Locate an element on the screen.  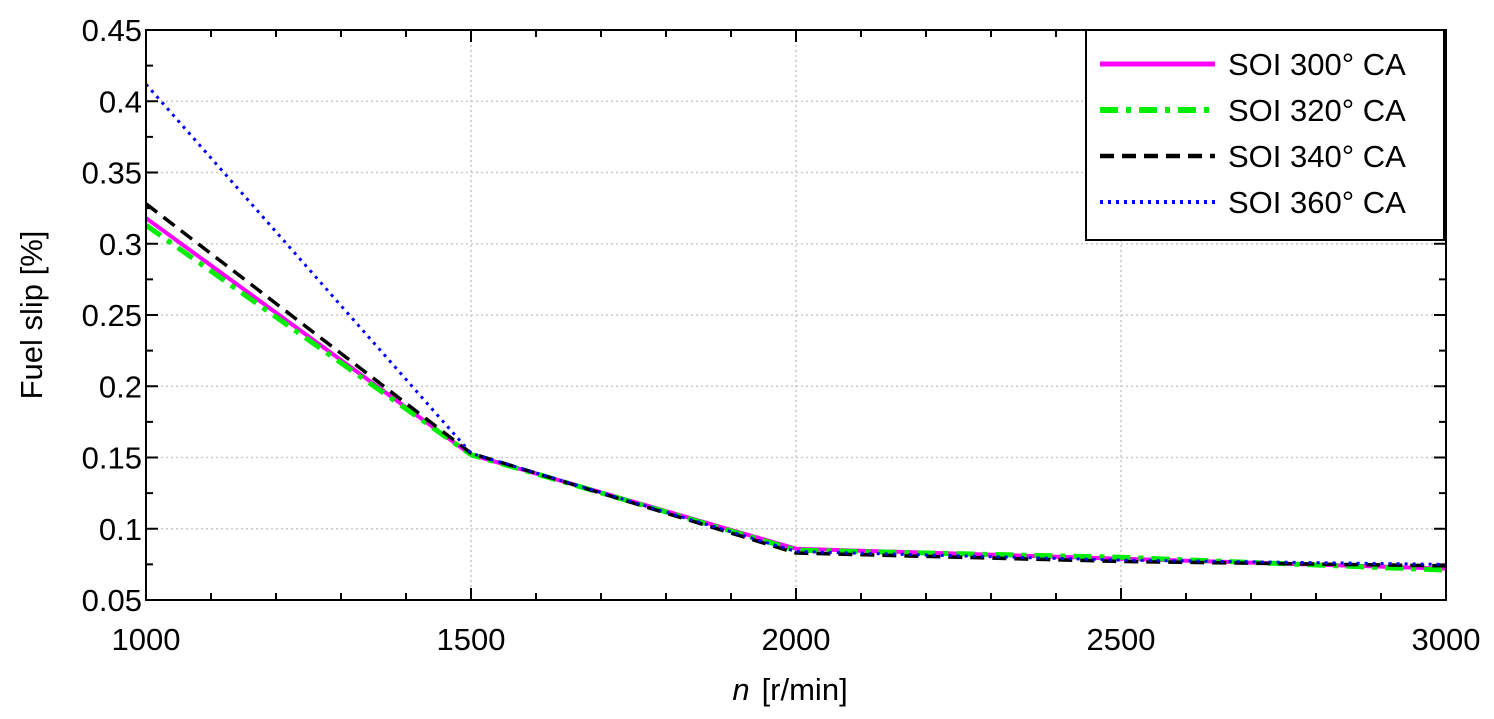
x-tick-label: 2000 is located at coordinates (796, 639).